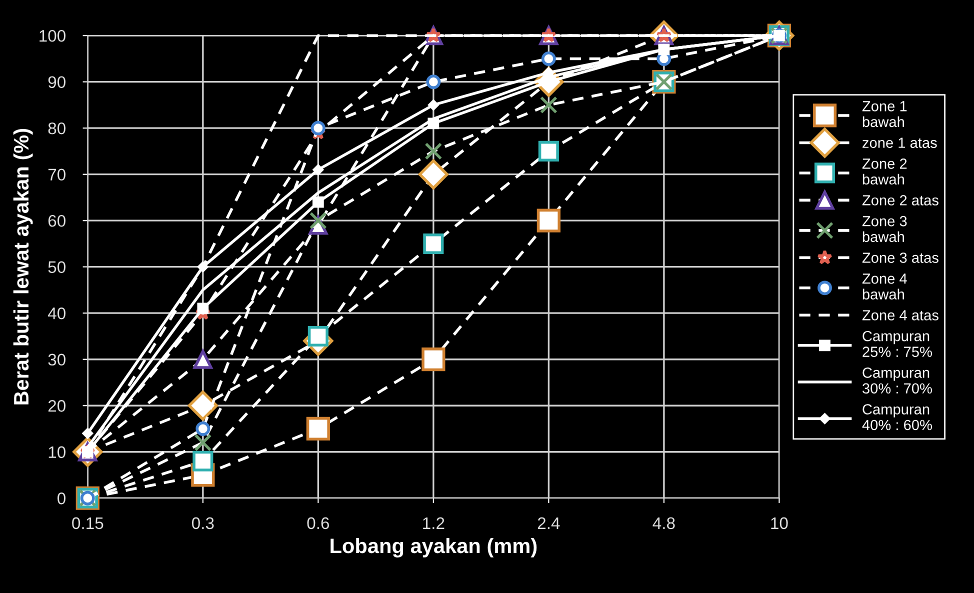  Describe the element at coordinates (62, 498) in the screenshot. I see `y-tick-label: 0` at that location.